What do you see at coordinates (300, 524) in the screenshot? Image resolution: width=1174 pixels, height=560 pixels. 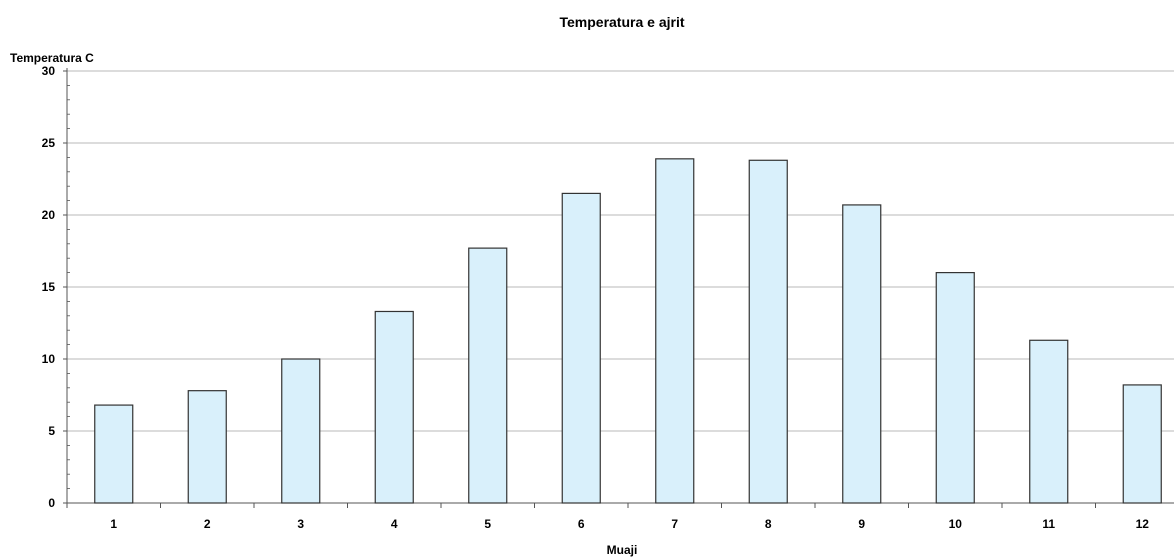 I see `x-tick-label: 3` at bounding box center [300, 524].